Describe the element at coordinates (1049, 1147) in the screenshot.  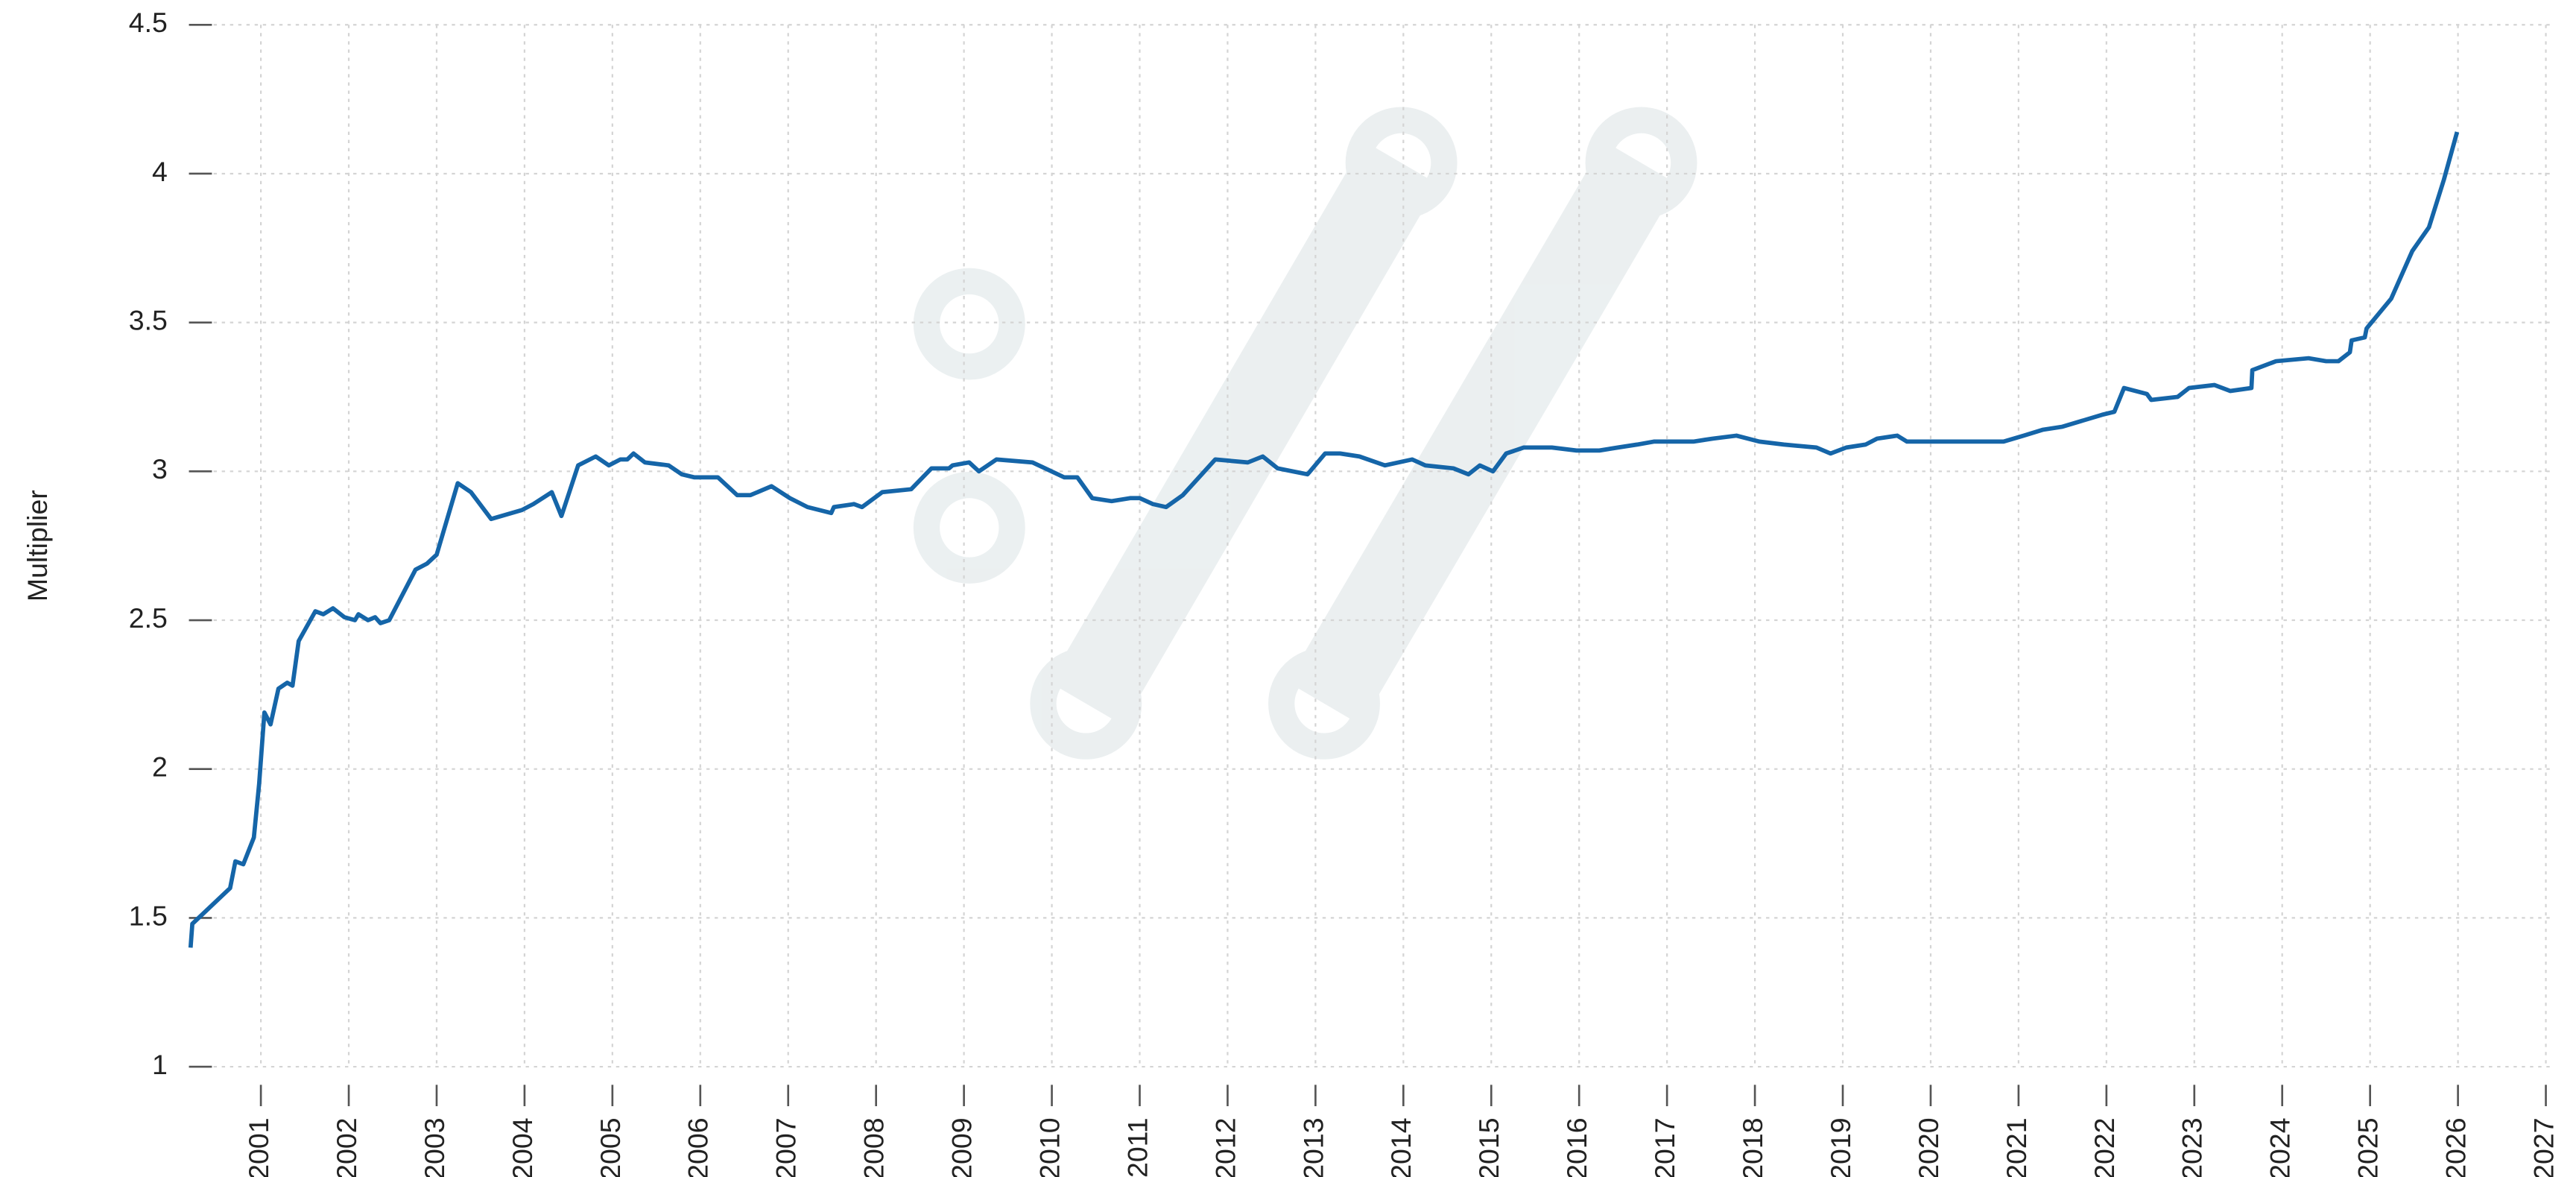
I see `x-tick-label: 2010` at that location.